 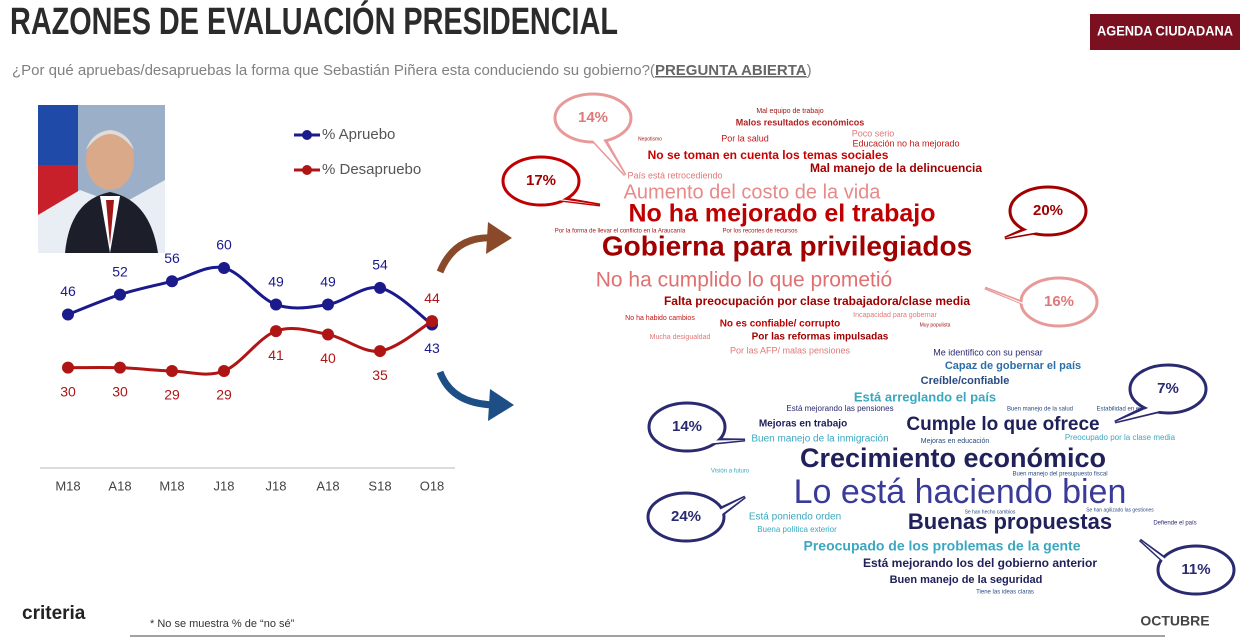 I want to click on word: Buenas propuestas, so click(x=1010, y=521).